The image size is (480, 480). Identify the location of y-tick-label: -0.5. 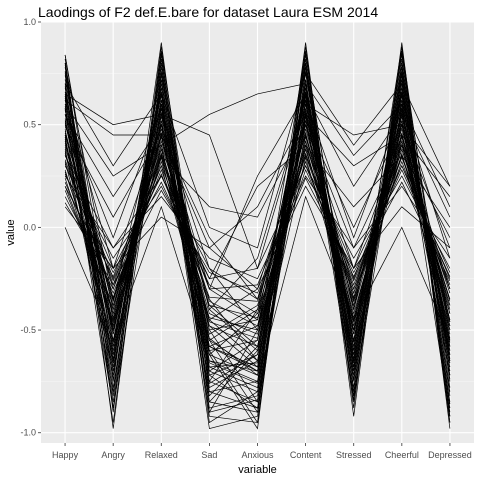
(28, 330).